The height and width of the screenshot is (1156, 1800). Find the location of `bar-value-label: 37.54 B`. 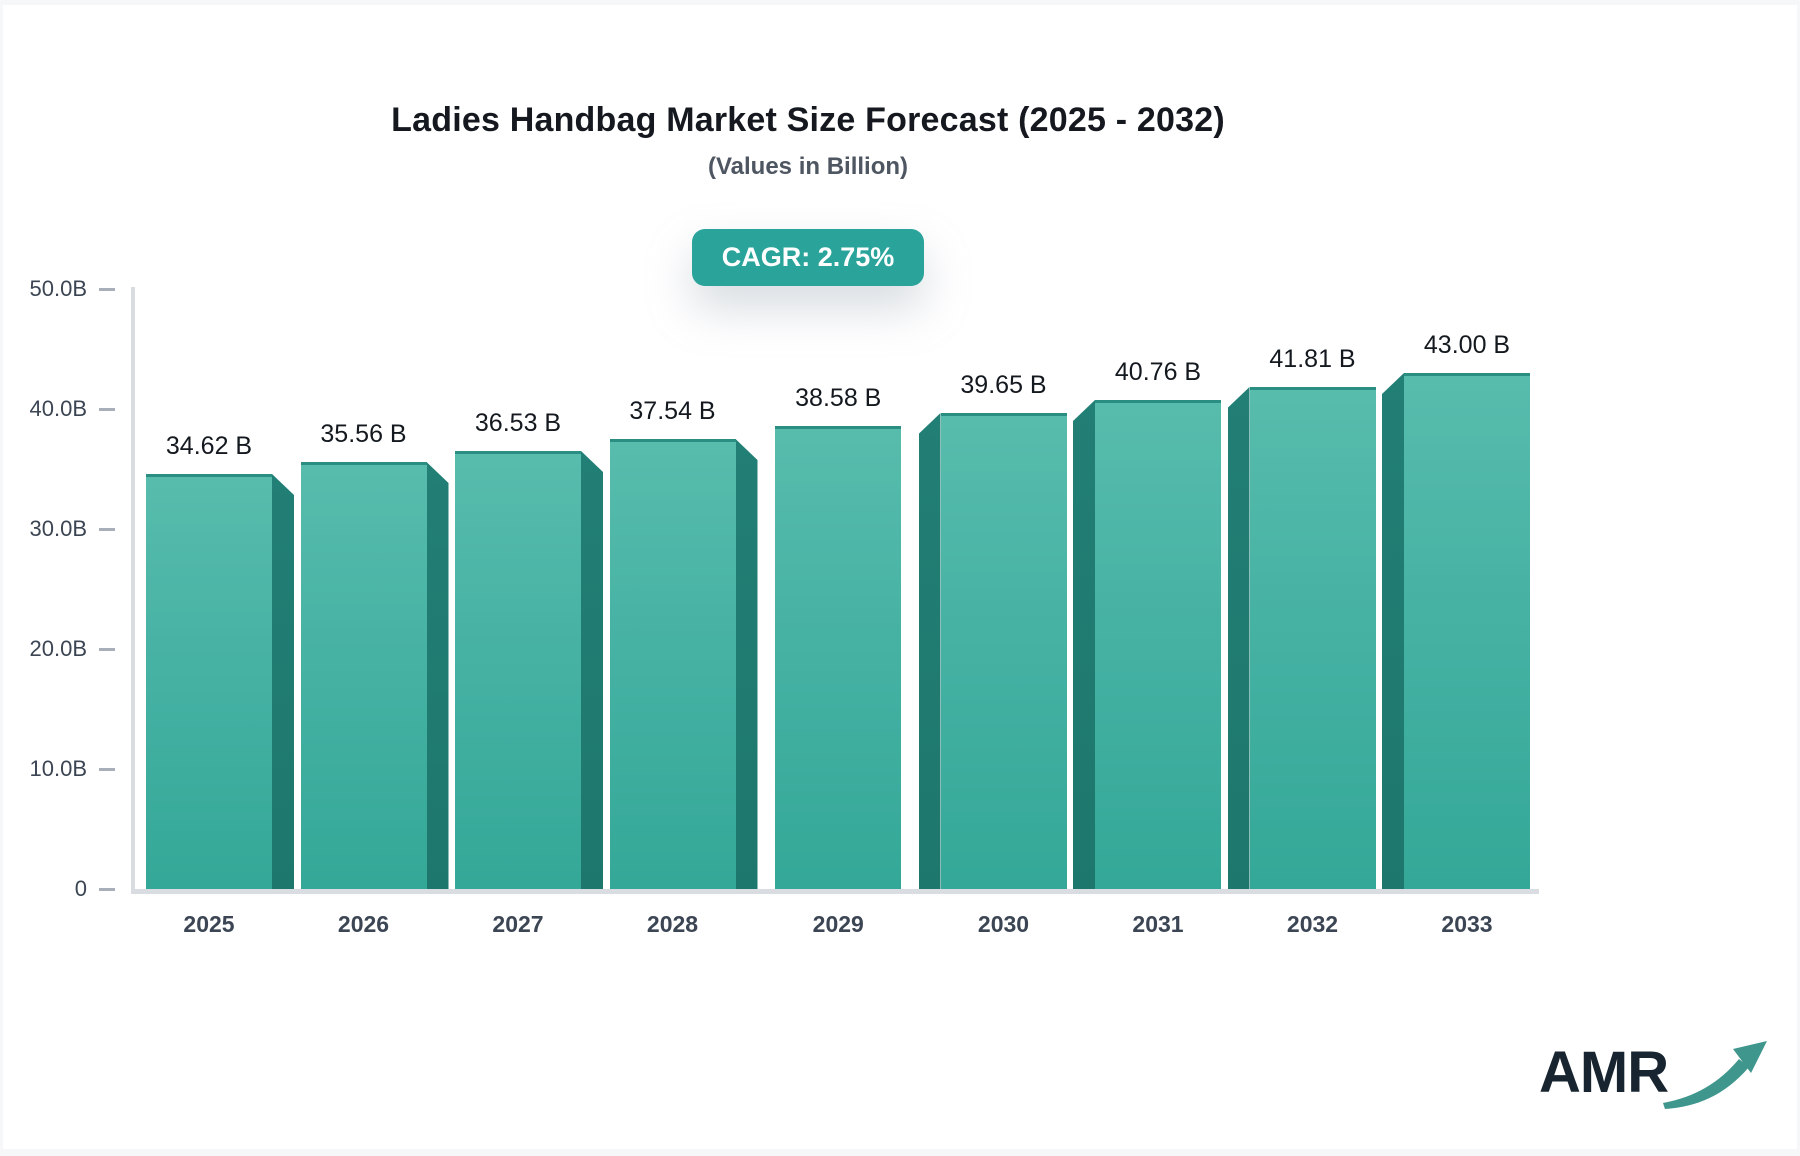

bar-value-label: 37.54 B is located at coordinates (672, 411).